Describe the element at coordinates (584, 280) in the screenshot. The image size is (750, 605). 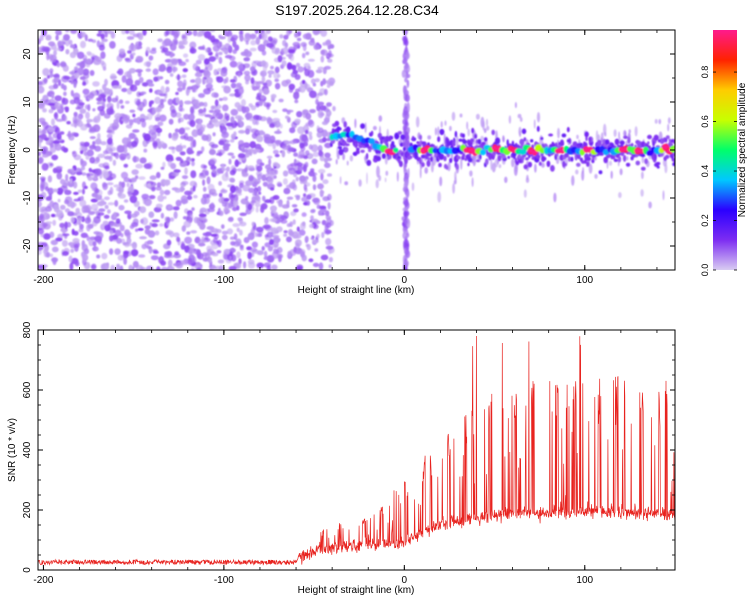
I see `x-tick-label: 100` at that location.